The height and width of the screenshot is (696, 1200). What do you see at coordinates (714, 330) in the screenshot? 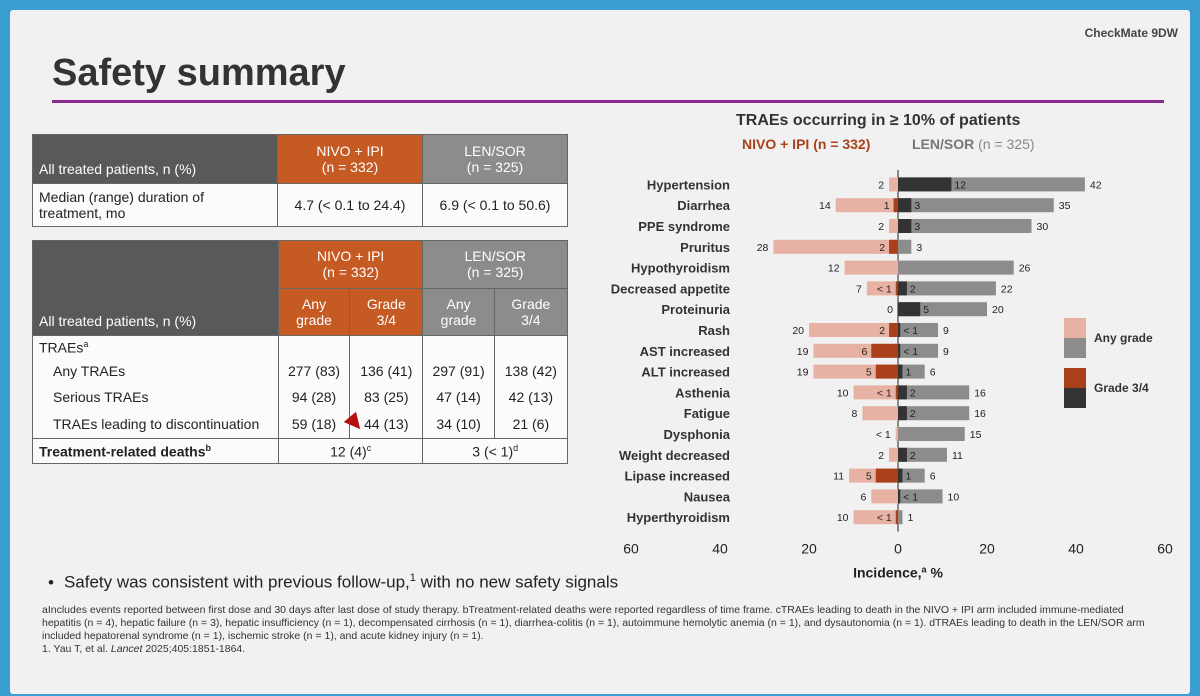
I see `category-label: Rash` at bounding box center [714, 330].